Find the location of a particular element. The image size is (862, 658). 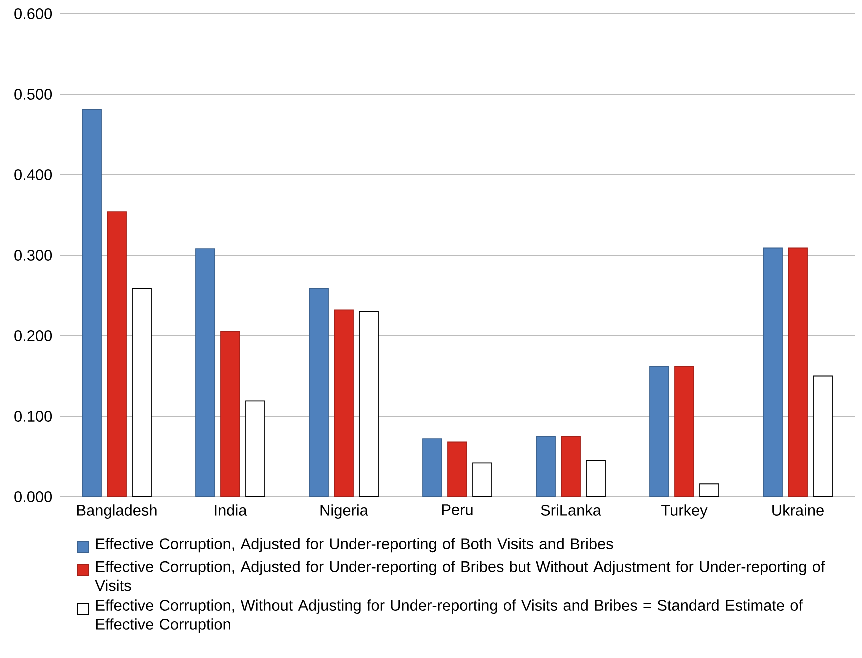

x-tick-label: Turkey is located at coordinates (685, 511).